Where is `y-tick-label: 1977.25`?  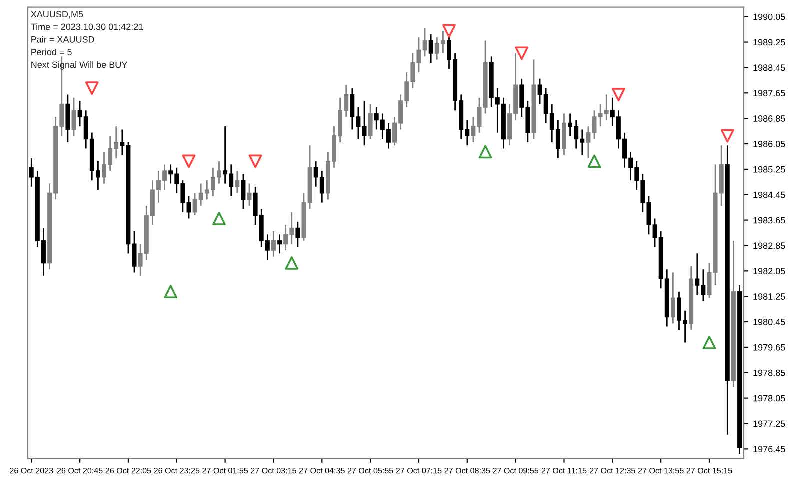
y-tick-label: 1977.25 is located at coordinates (770, 424).